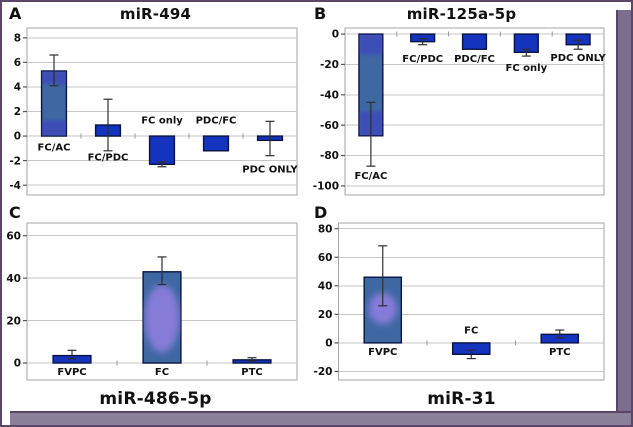 Image resolution: width=633 pixels, height=427 pixels. I want to click on svg-text: -60, so click(329, 126).